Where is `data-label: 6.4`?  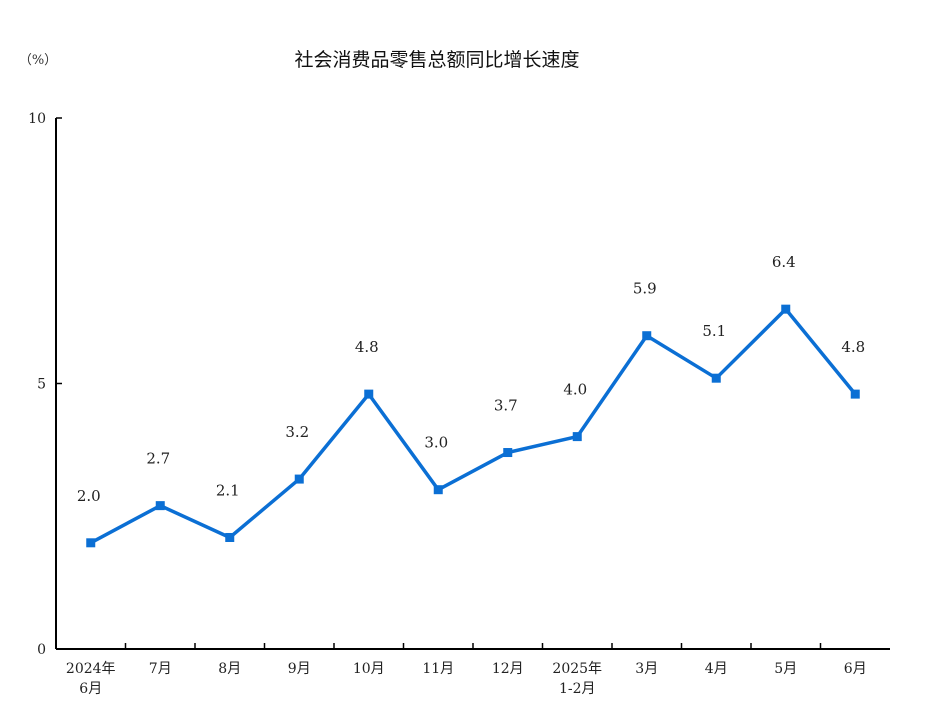
data-label: 6.4 is located at coordinates (784, 262).